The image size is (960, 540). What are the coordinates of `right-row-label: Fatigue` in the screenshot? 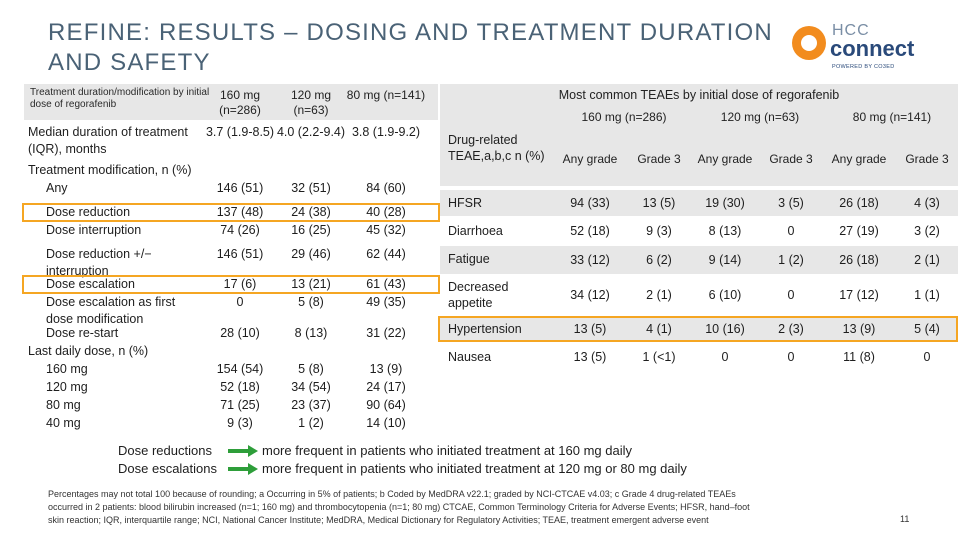 It's located at (469, 259).